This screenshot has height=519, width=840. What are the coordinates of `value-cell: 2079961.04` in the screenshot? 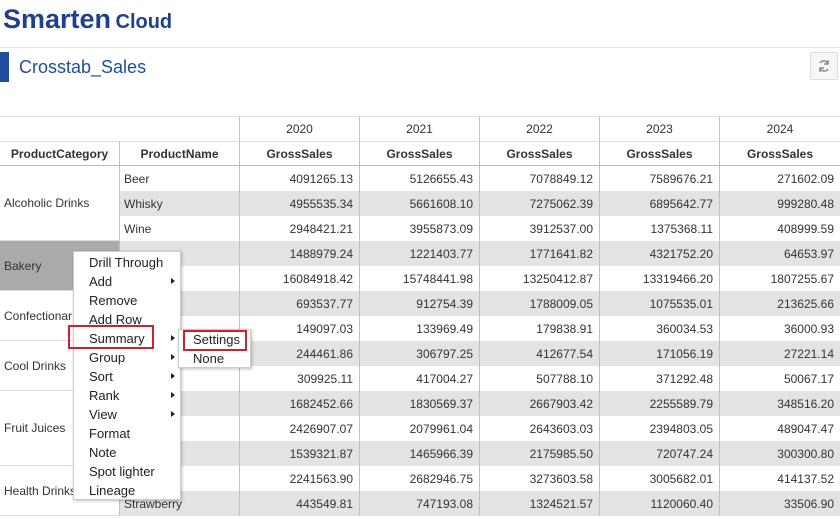 It's located at (419, 428).